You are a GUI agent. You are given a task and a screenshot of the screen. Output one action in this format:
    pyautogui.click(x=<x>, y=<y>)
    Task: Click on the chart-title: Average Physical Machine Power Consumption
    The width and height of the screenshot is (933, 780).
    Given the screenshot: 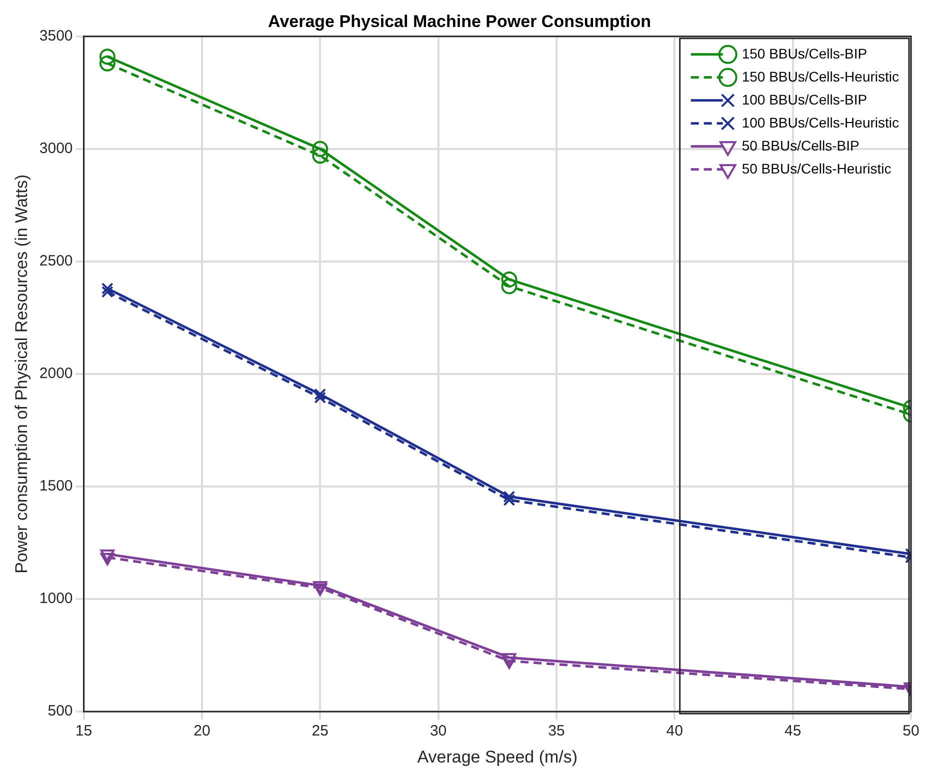 What is the action you would take?
    pyautogui.click(x=459, y=21)
    